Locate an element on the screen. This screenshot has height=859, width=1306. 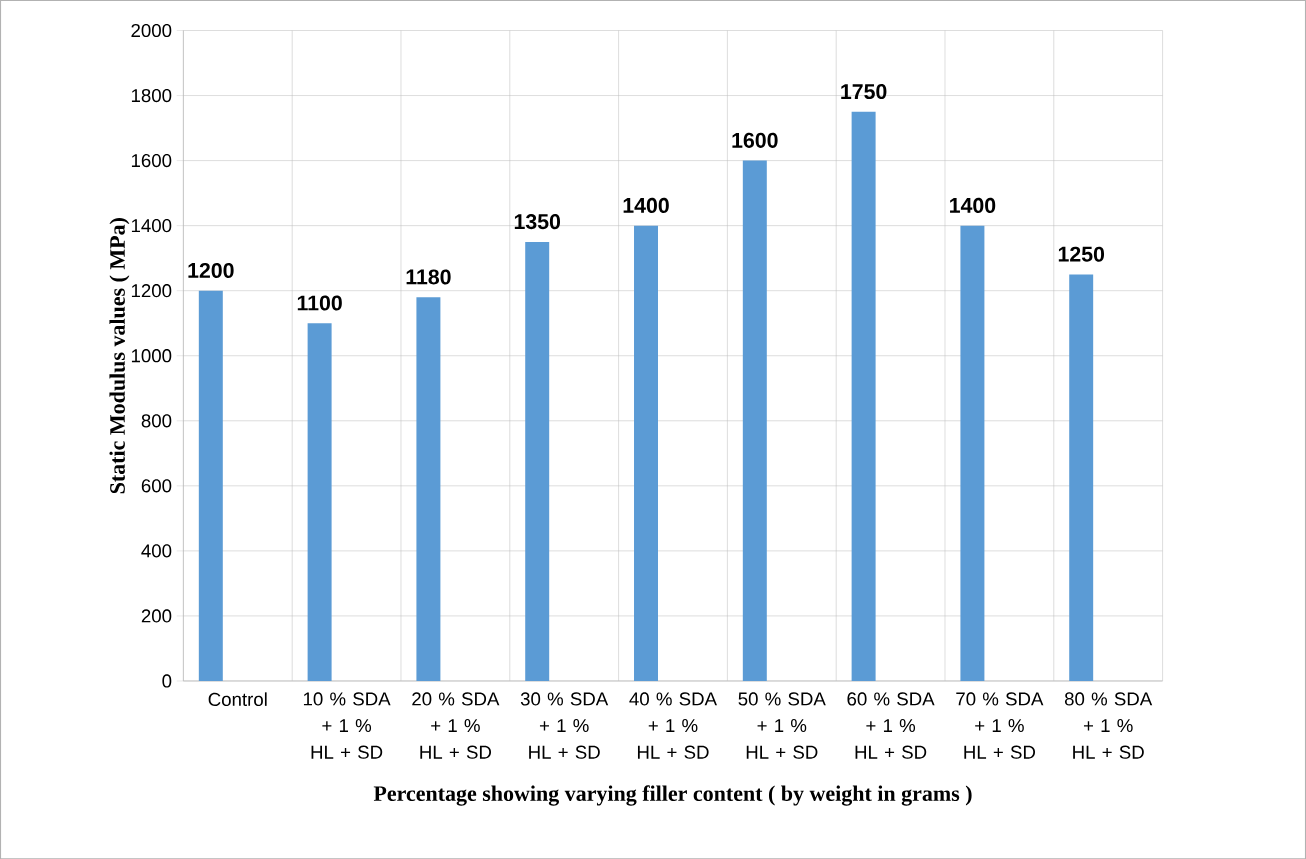
y-tick-label: 1600 is located at coordinates (151, 160).